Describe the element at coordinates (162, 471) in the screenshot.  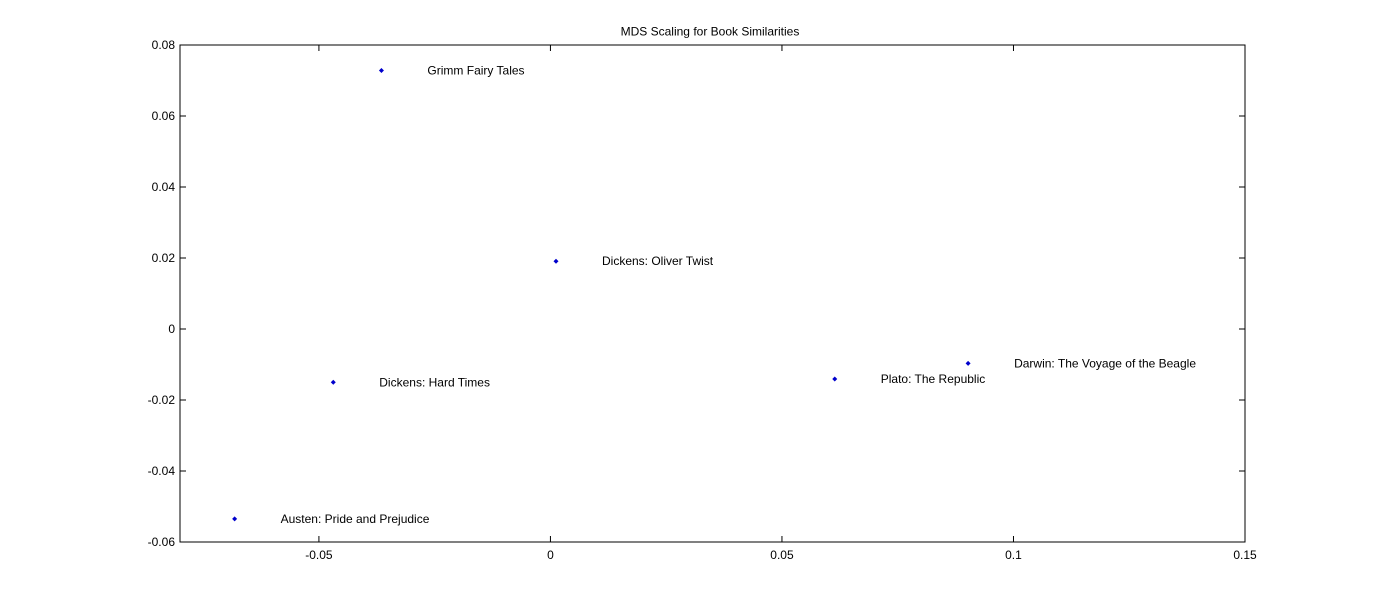
I see `y-tick-label: -0.04` at that location.